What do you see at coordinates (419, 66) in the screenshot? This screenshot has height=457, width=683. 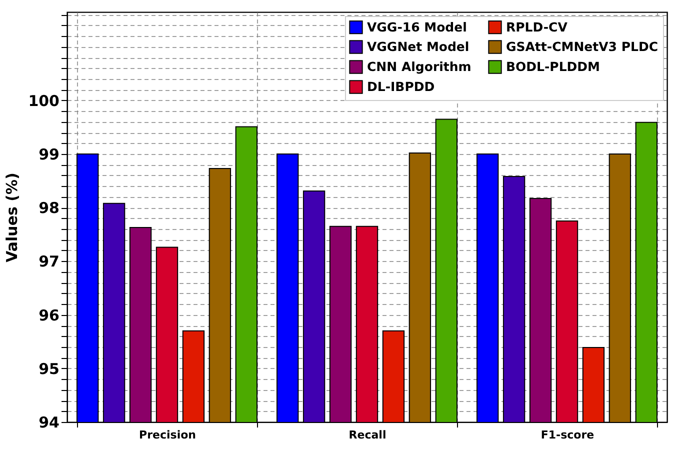 I see `legend-label: CNN Algorithm` at bounding box center [419, 66].